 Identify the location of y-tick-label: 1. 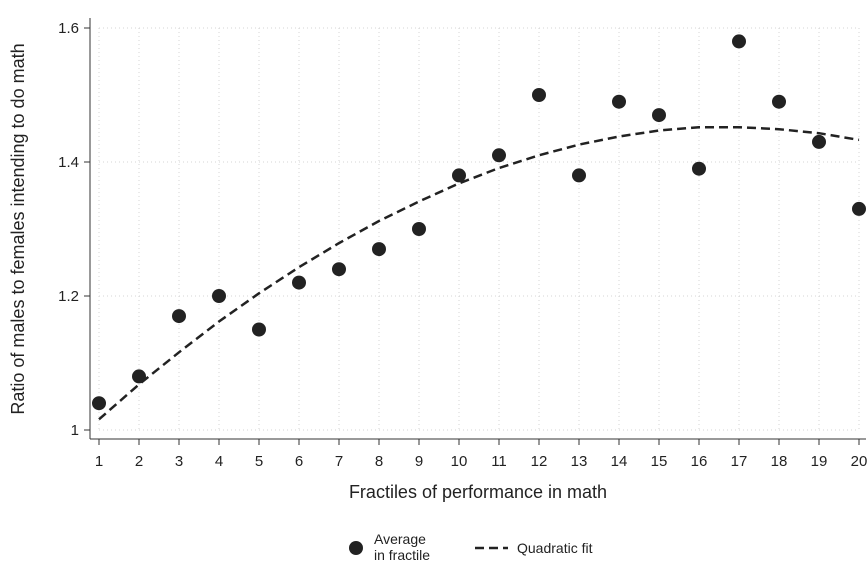
(75, 430).